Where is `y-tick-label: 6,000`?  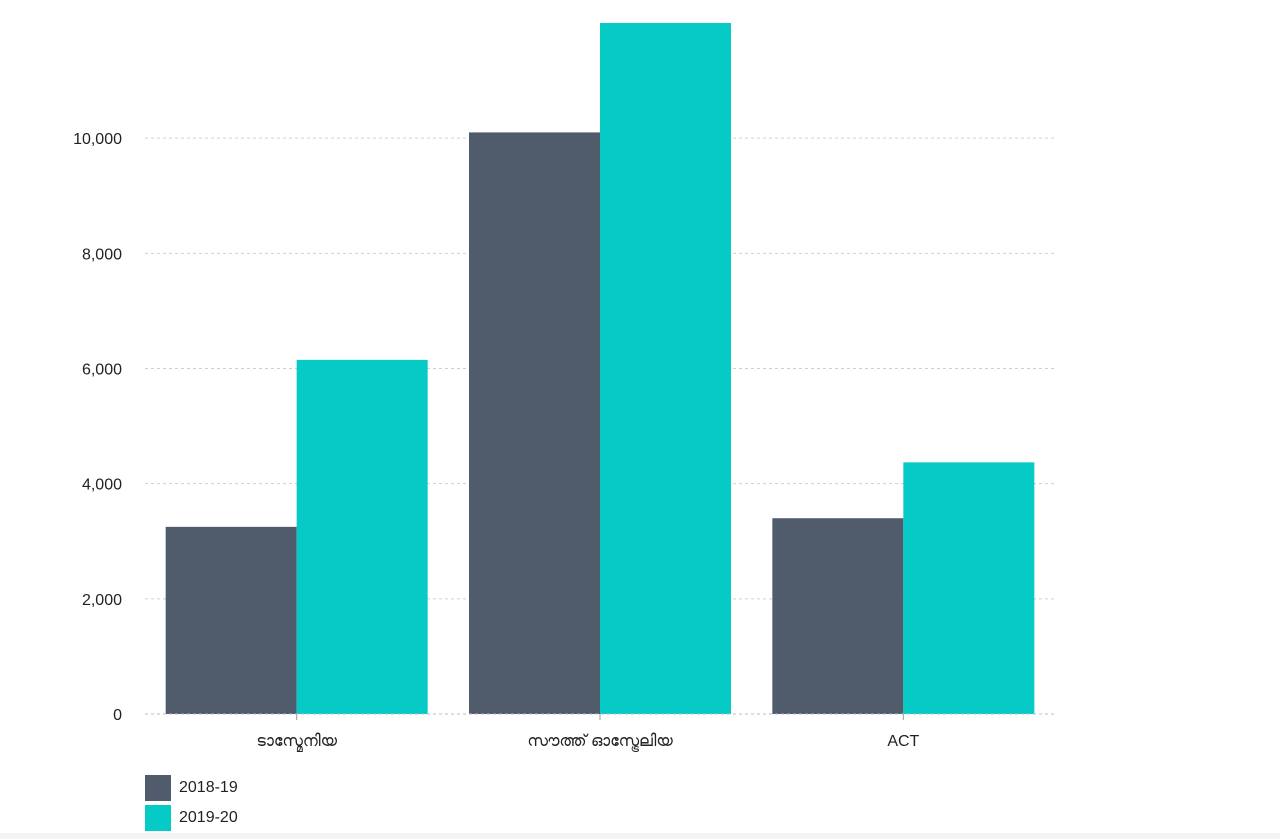
y-tick-label: 6,000 is located at coordinates (102, 370).